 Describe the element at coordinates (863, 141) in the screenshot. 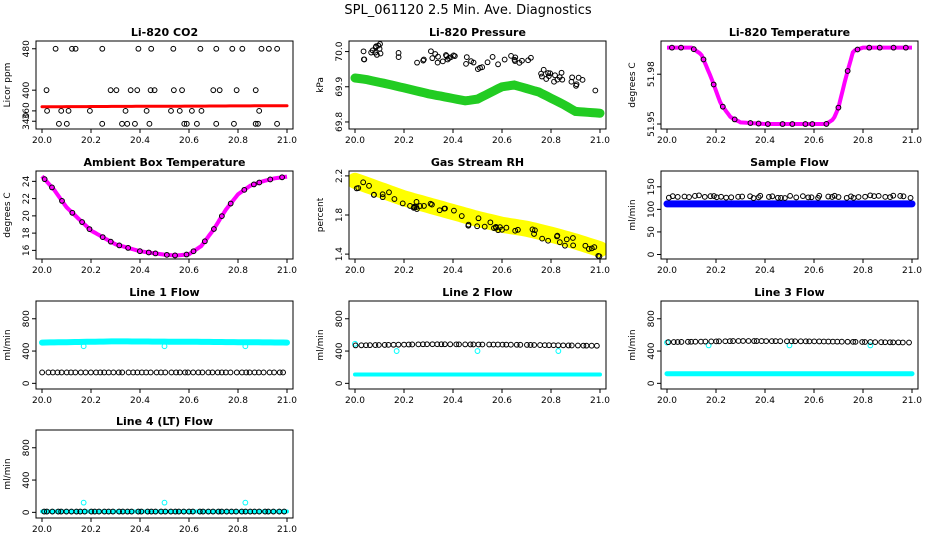

I see `x-tick-label: 20.8` at that location.